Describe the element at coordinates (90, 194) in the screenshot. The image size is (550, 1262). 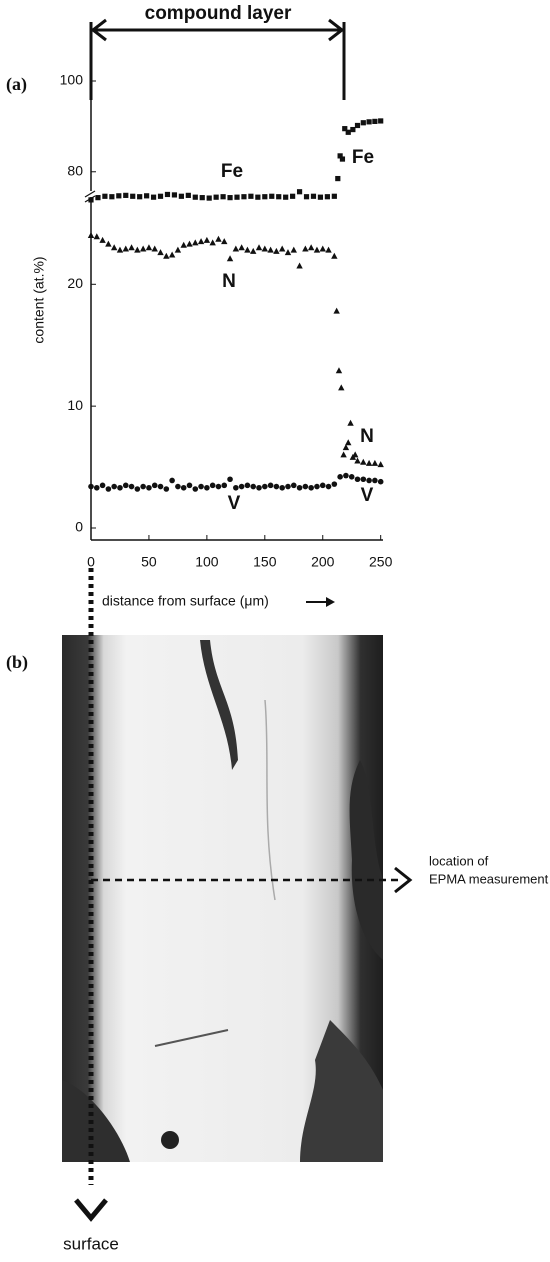
I see `axis-break` at that location.